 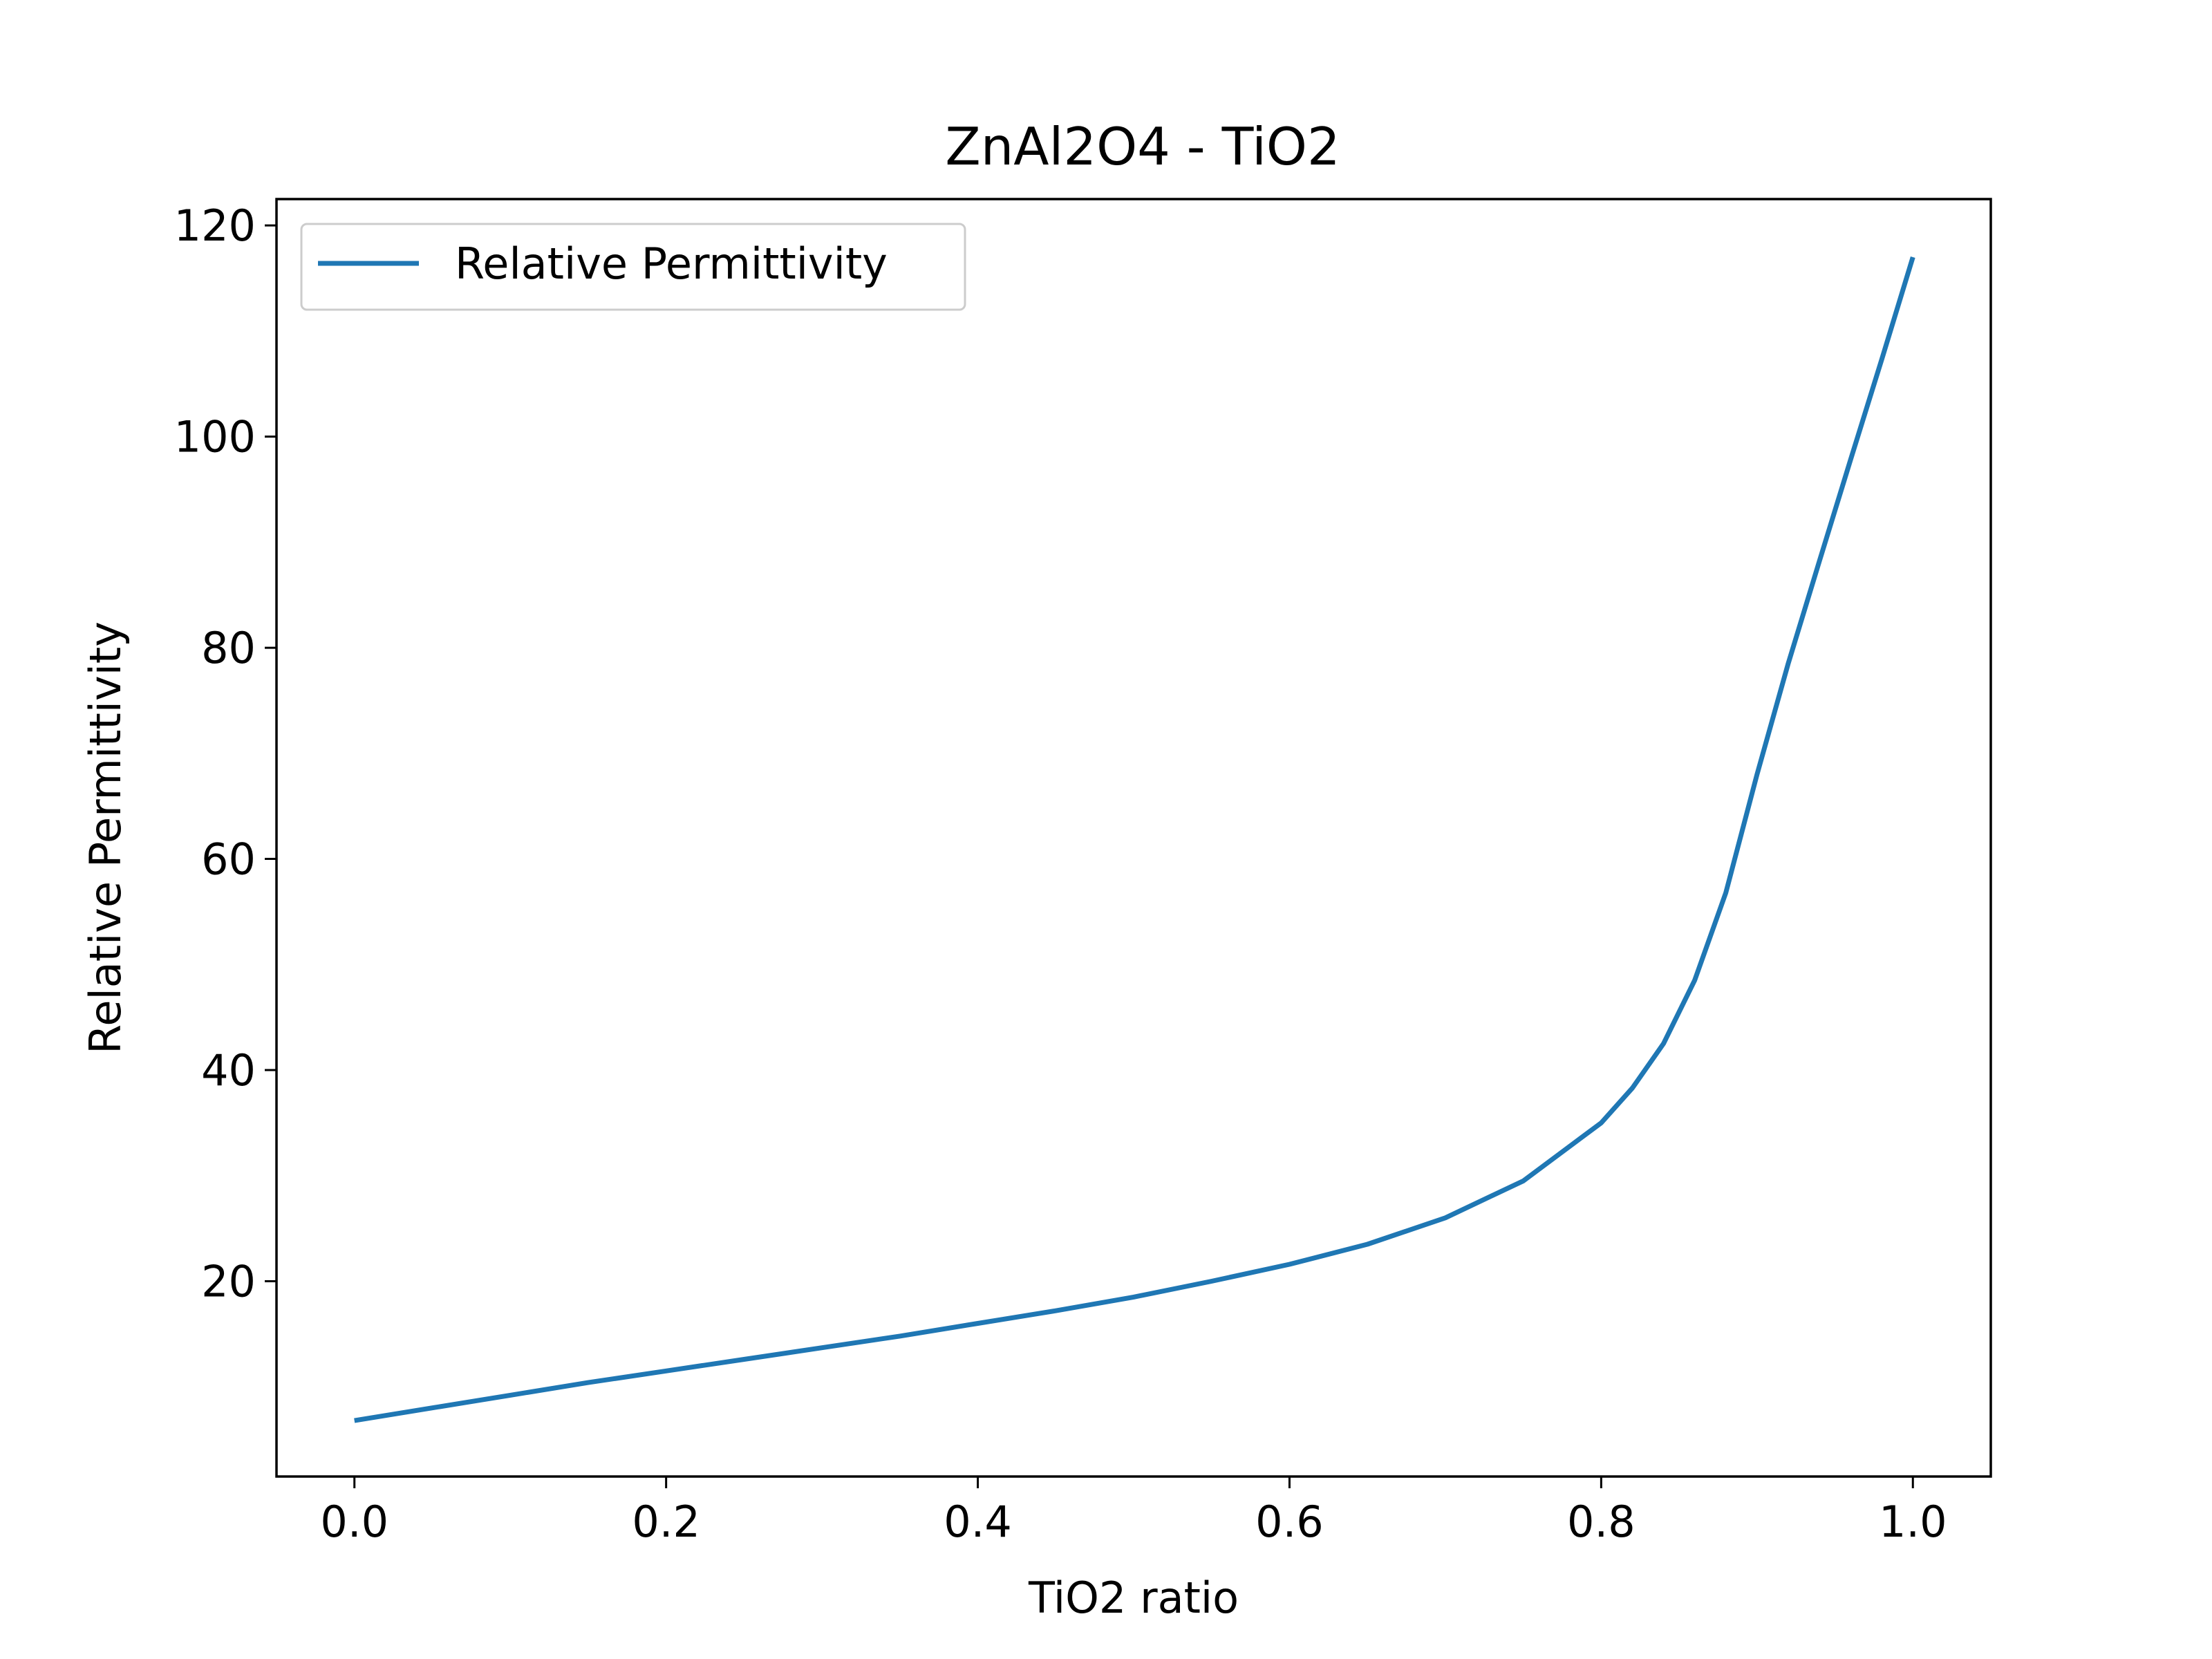 I want to click on legend-box, so click(x=633, y=267).